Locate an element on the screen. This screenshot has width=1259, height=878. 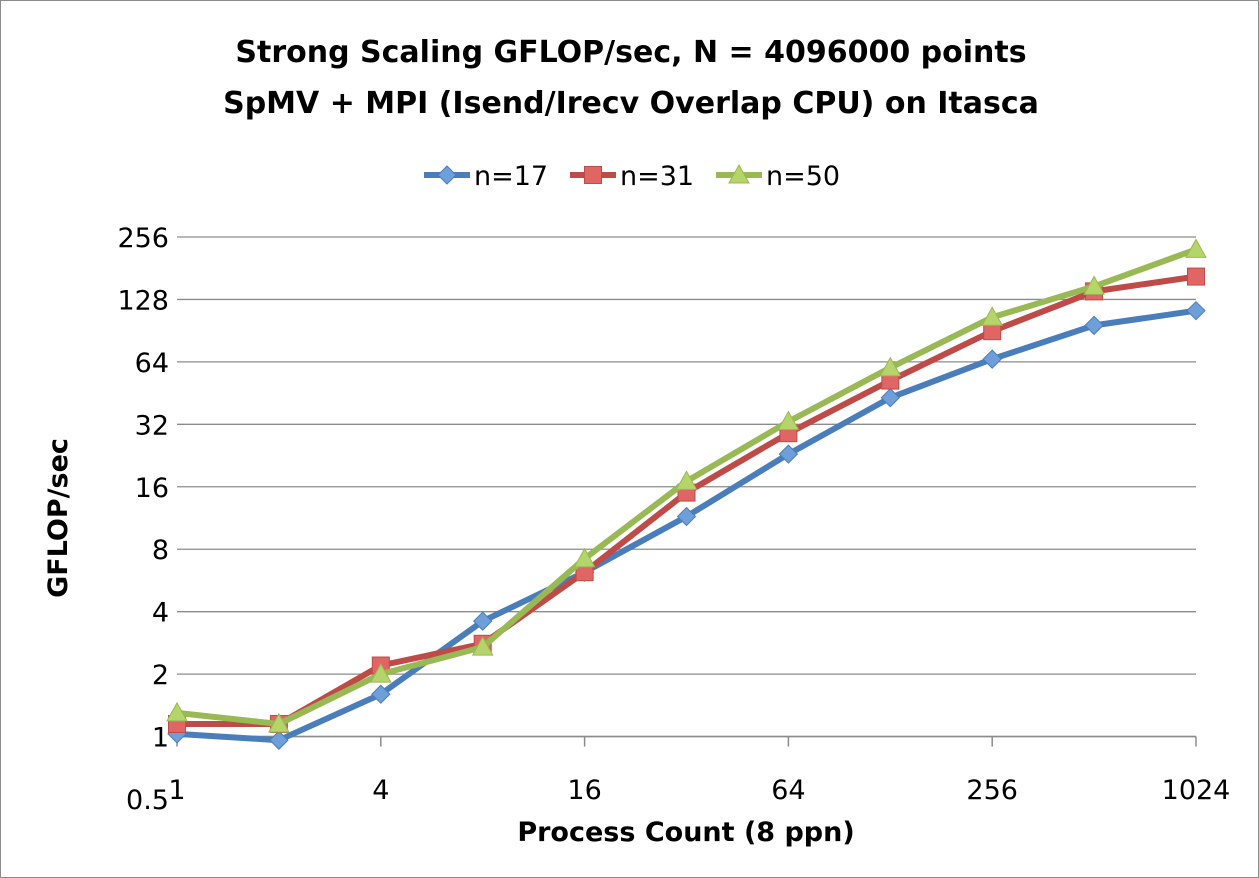
legend-label: n=17 is located at coordinates (511, 176).